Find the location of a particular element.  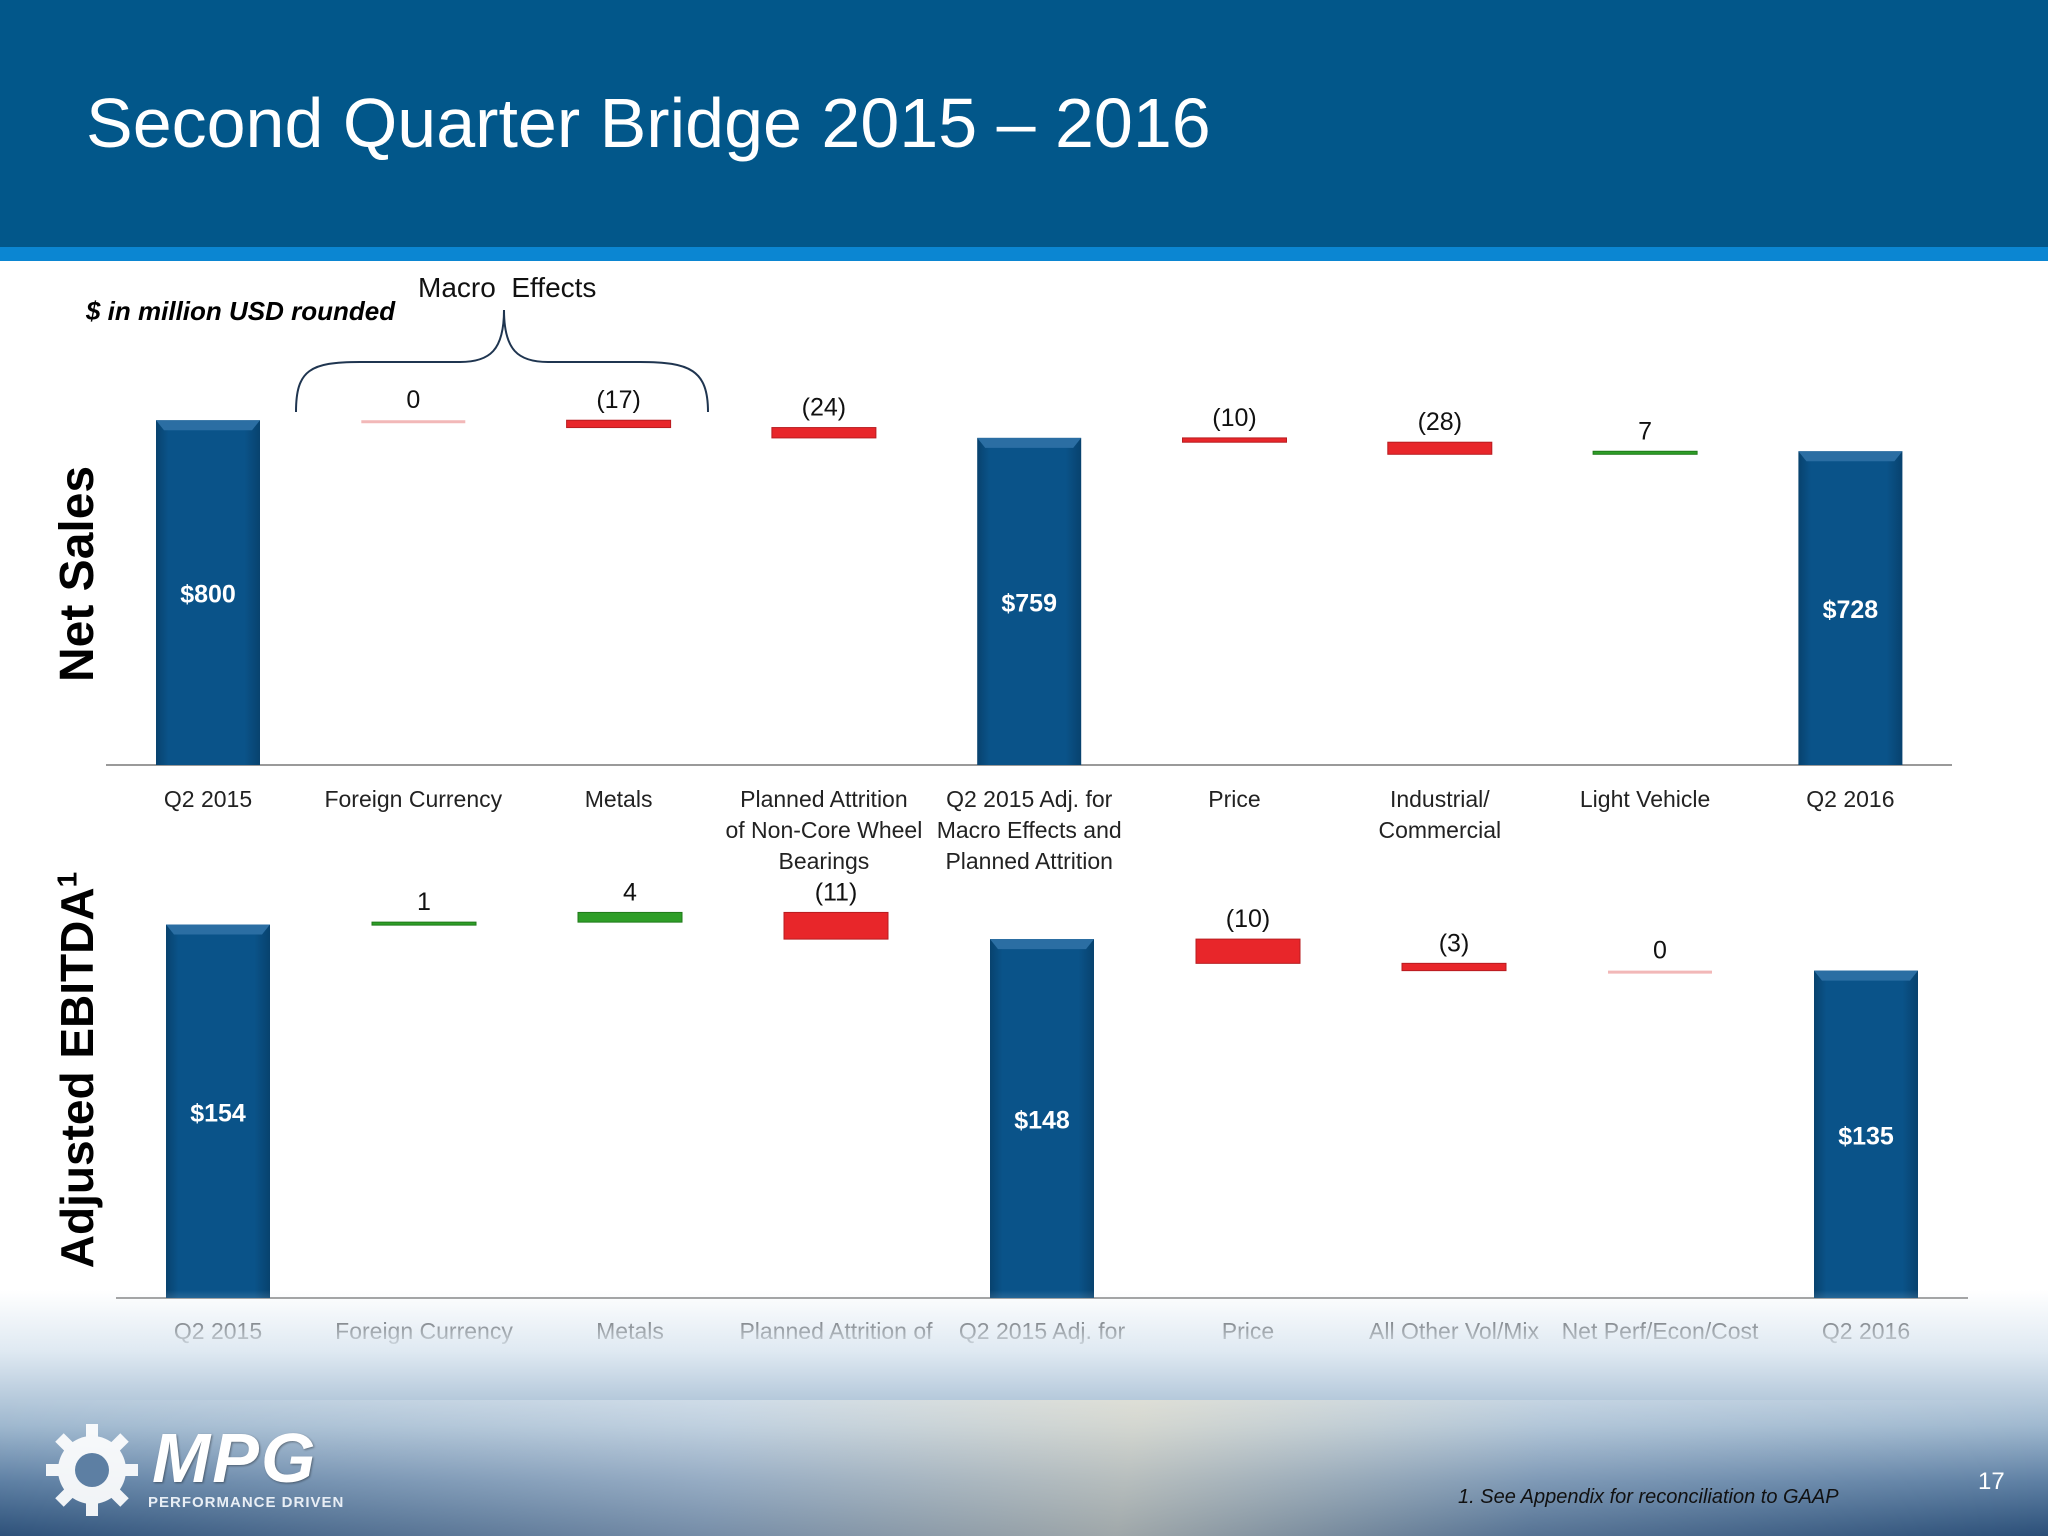

net_sales-bar-group: $800 is located at coordinates (208, 592).